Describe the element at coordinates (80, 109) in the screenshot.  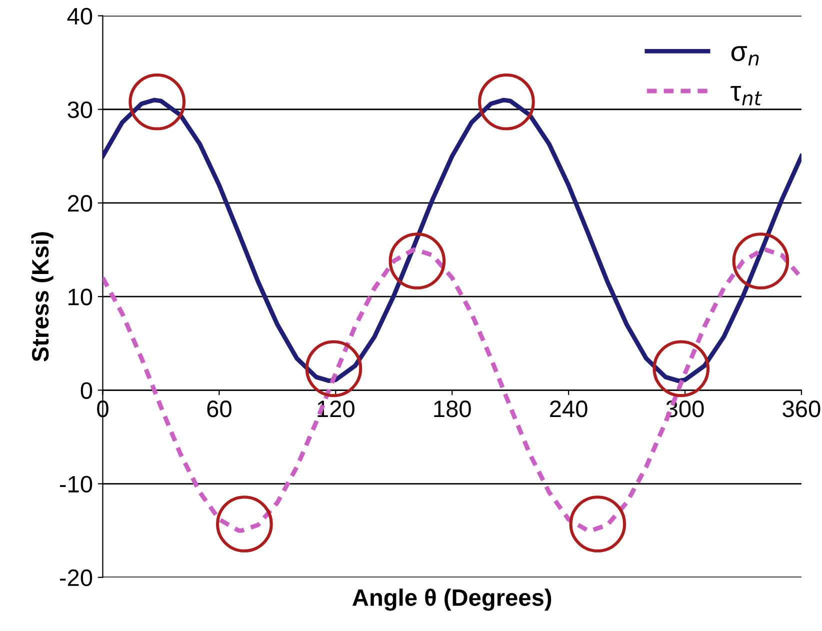
I see `y-tick-label: 30` at that location.